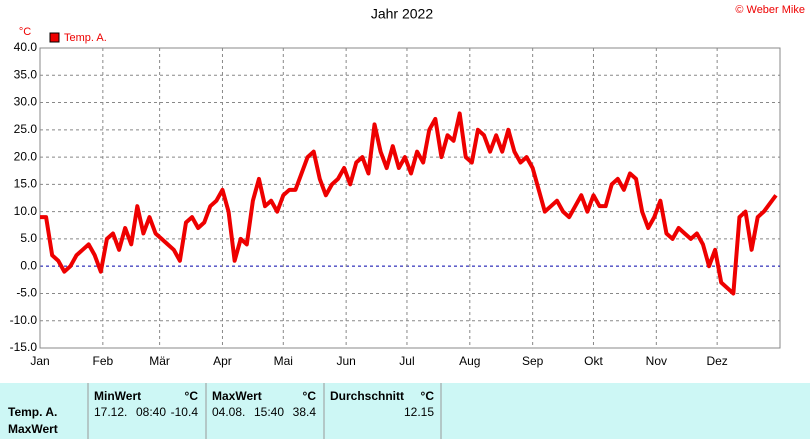 This screenshot has height=439, width=810. I want to click on y-tick-label: 0.0, so click(28, 265).